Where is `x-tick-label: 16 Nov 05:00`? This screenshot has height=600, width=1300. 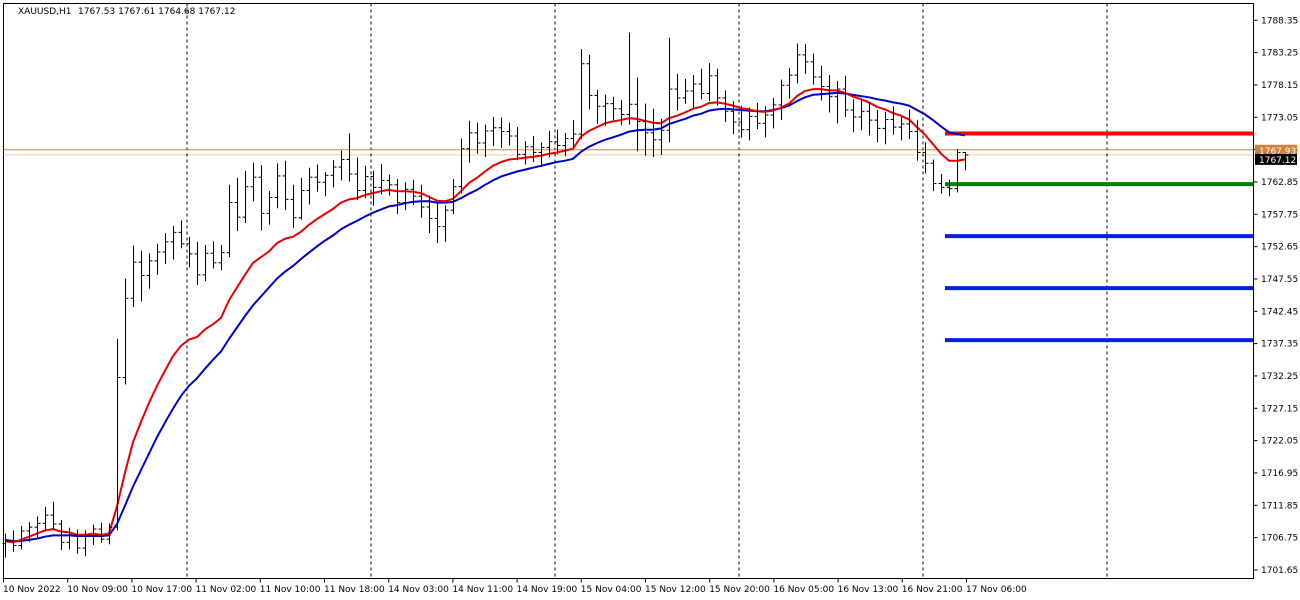
x-tick-label: 16 Nov 05:00 is located at coordinates (803, 590).